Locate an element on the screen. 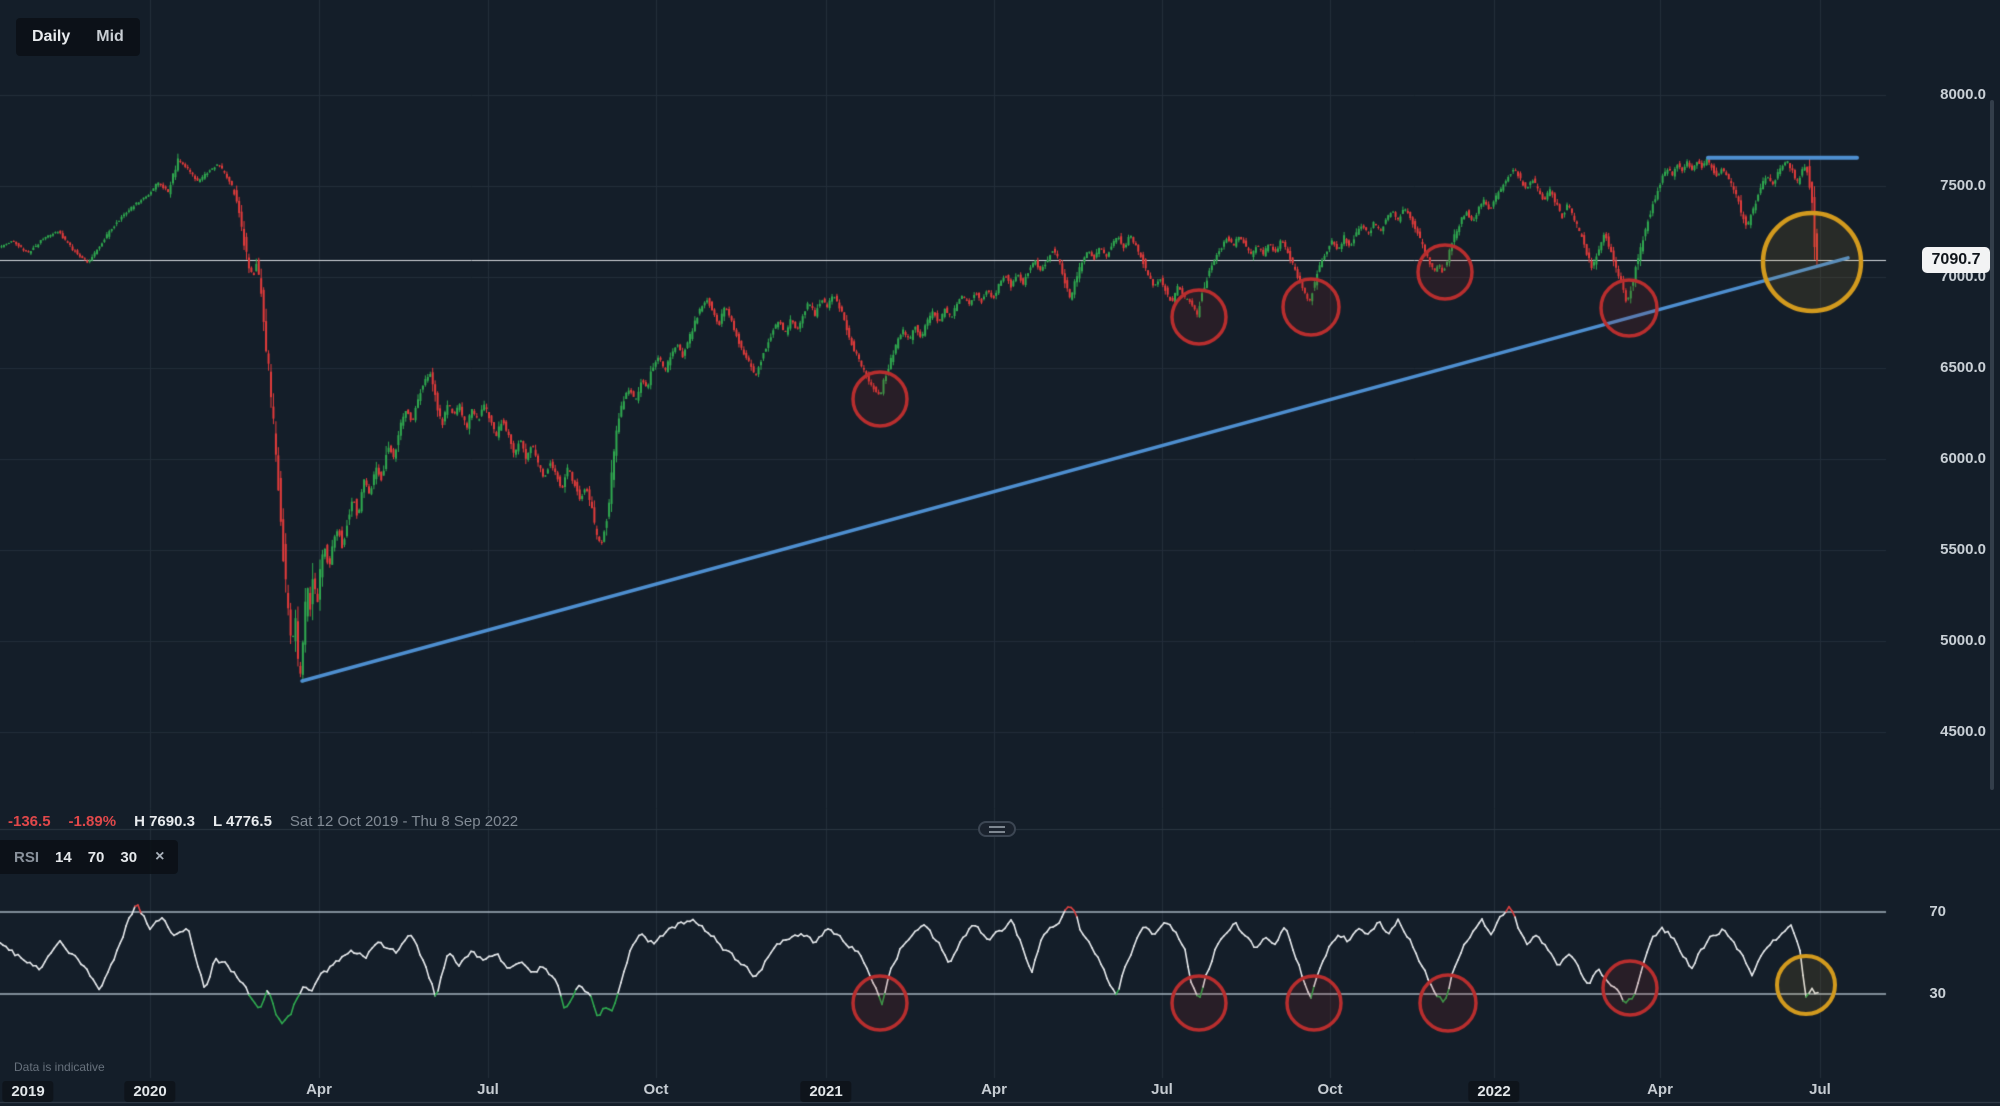 This screenshot has width=2000, height=1106. timeframe-button: Daily is located at coordinates (51, 36).